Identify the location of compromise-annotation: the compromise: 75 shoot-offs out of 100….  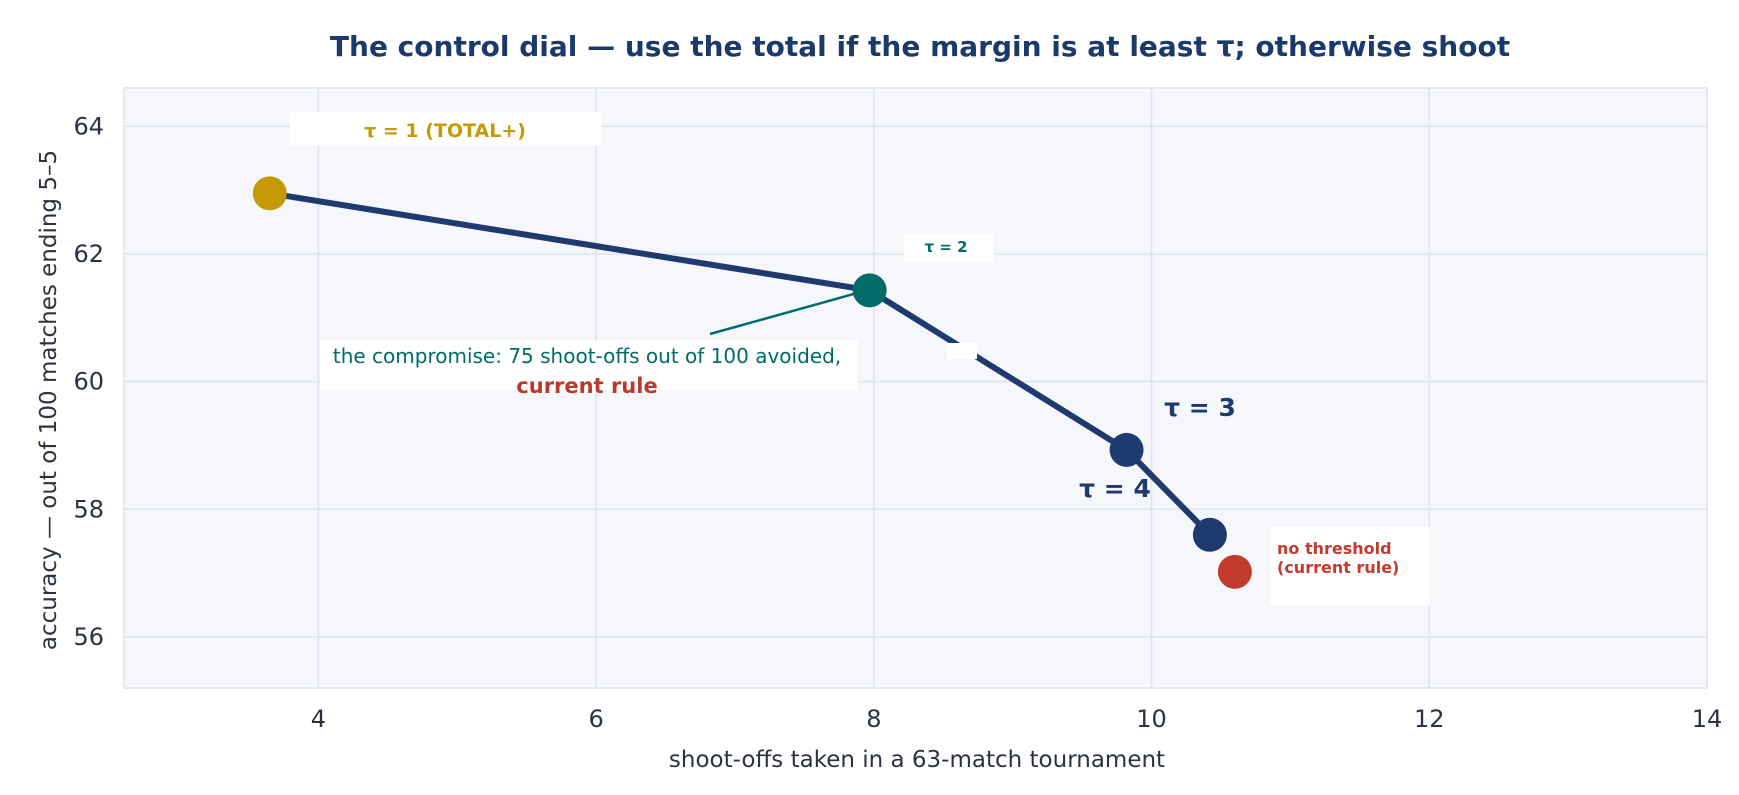
(587, 356).